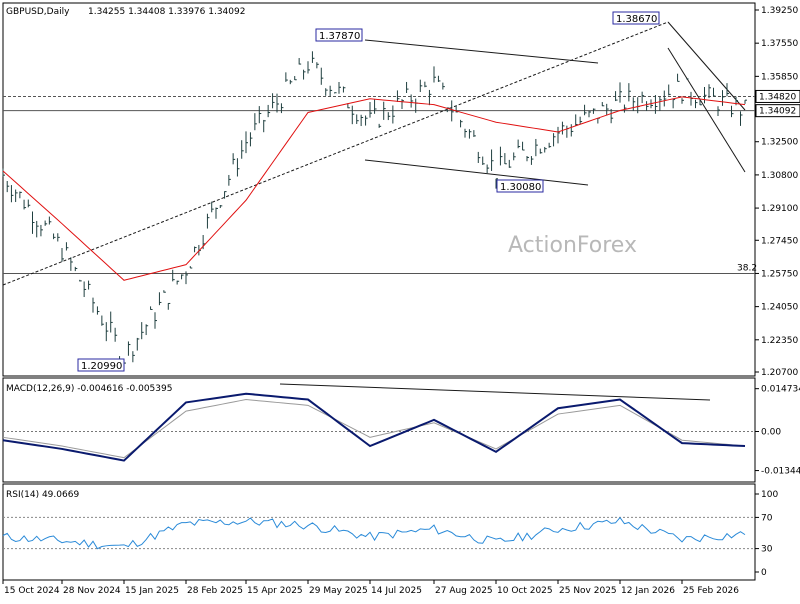 The width and height of the screenshot is (800, 604). I want to click on price-y-tick-label: 1.25750, so click(779, 274).